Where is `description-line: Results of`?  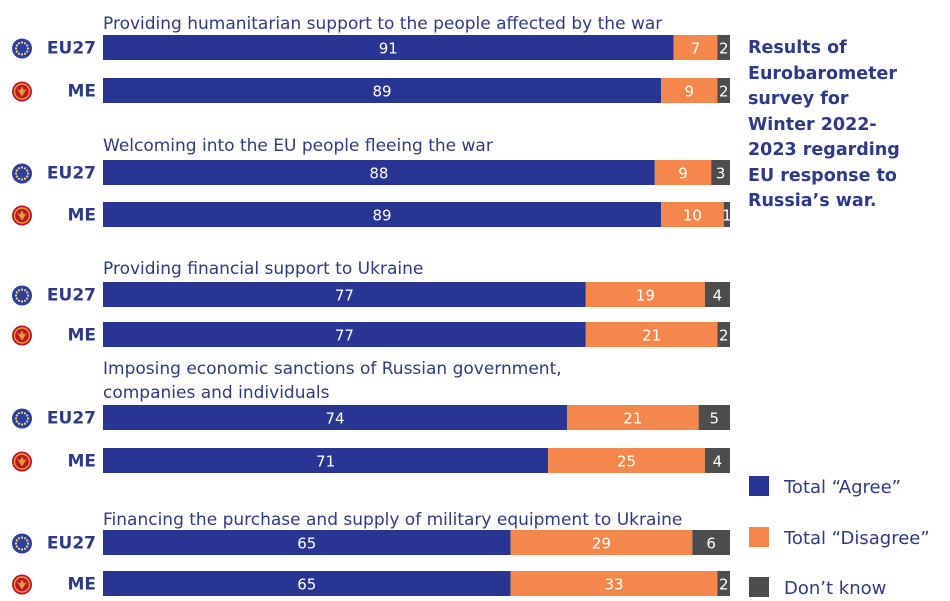
description-line: Results of is located at coordinates (797, 48).